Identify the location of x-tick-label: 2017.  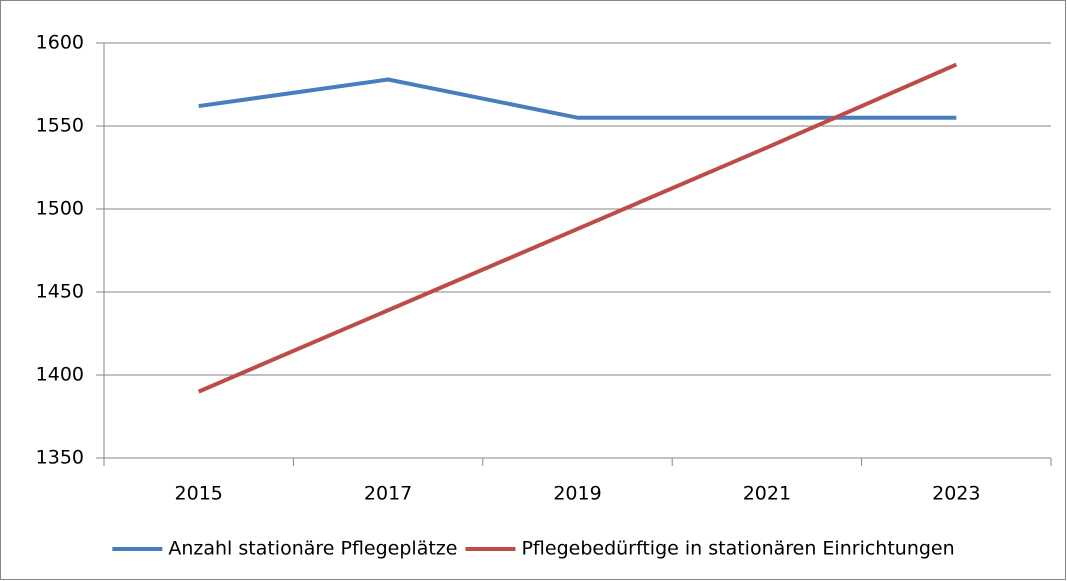
(388, 494).